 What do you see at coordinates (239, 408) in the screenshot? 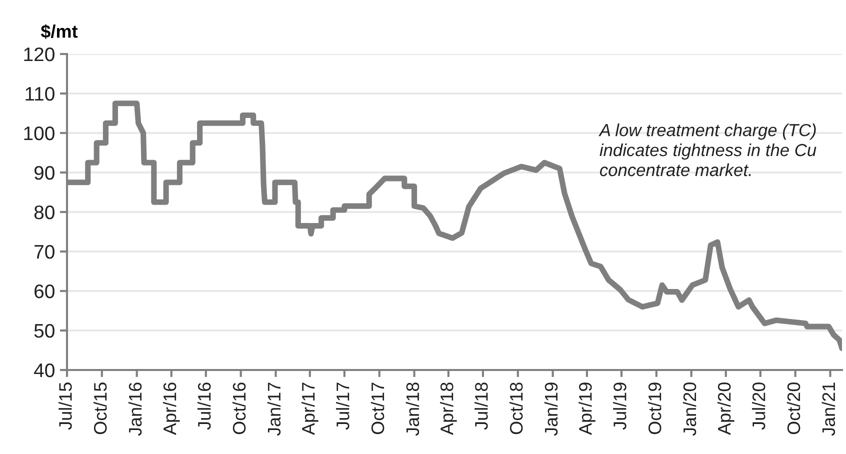
I see `x-tick-label: Oct/16` at bounding box center [239, 408].